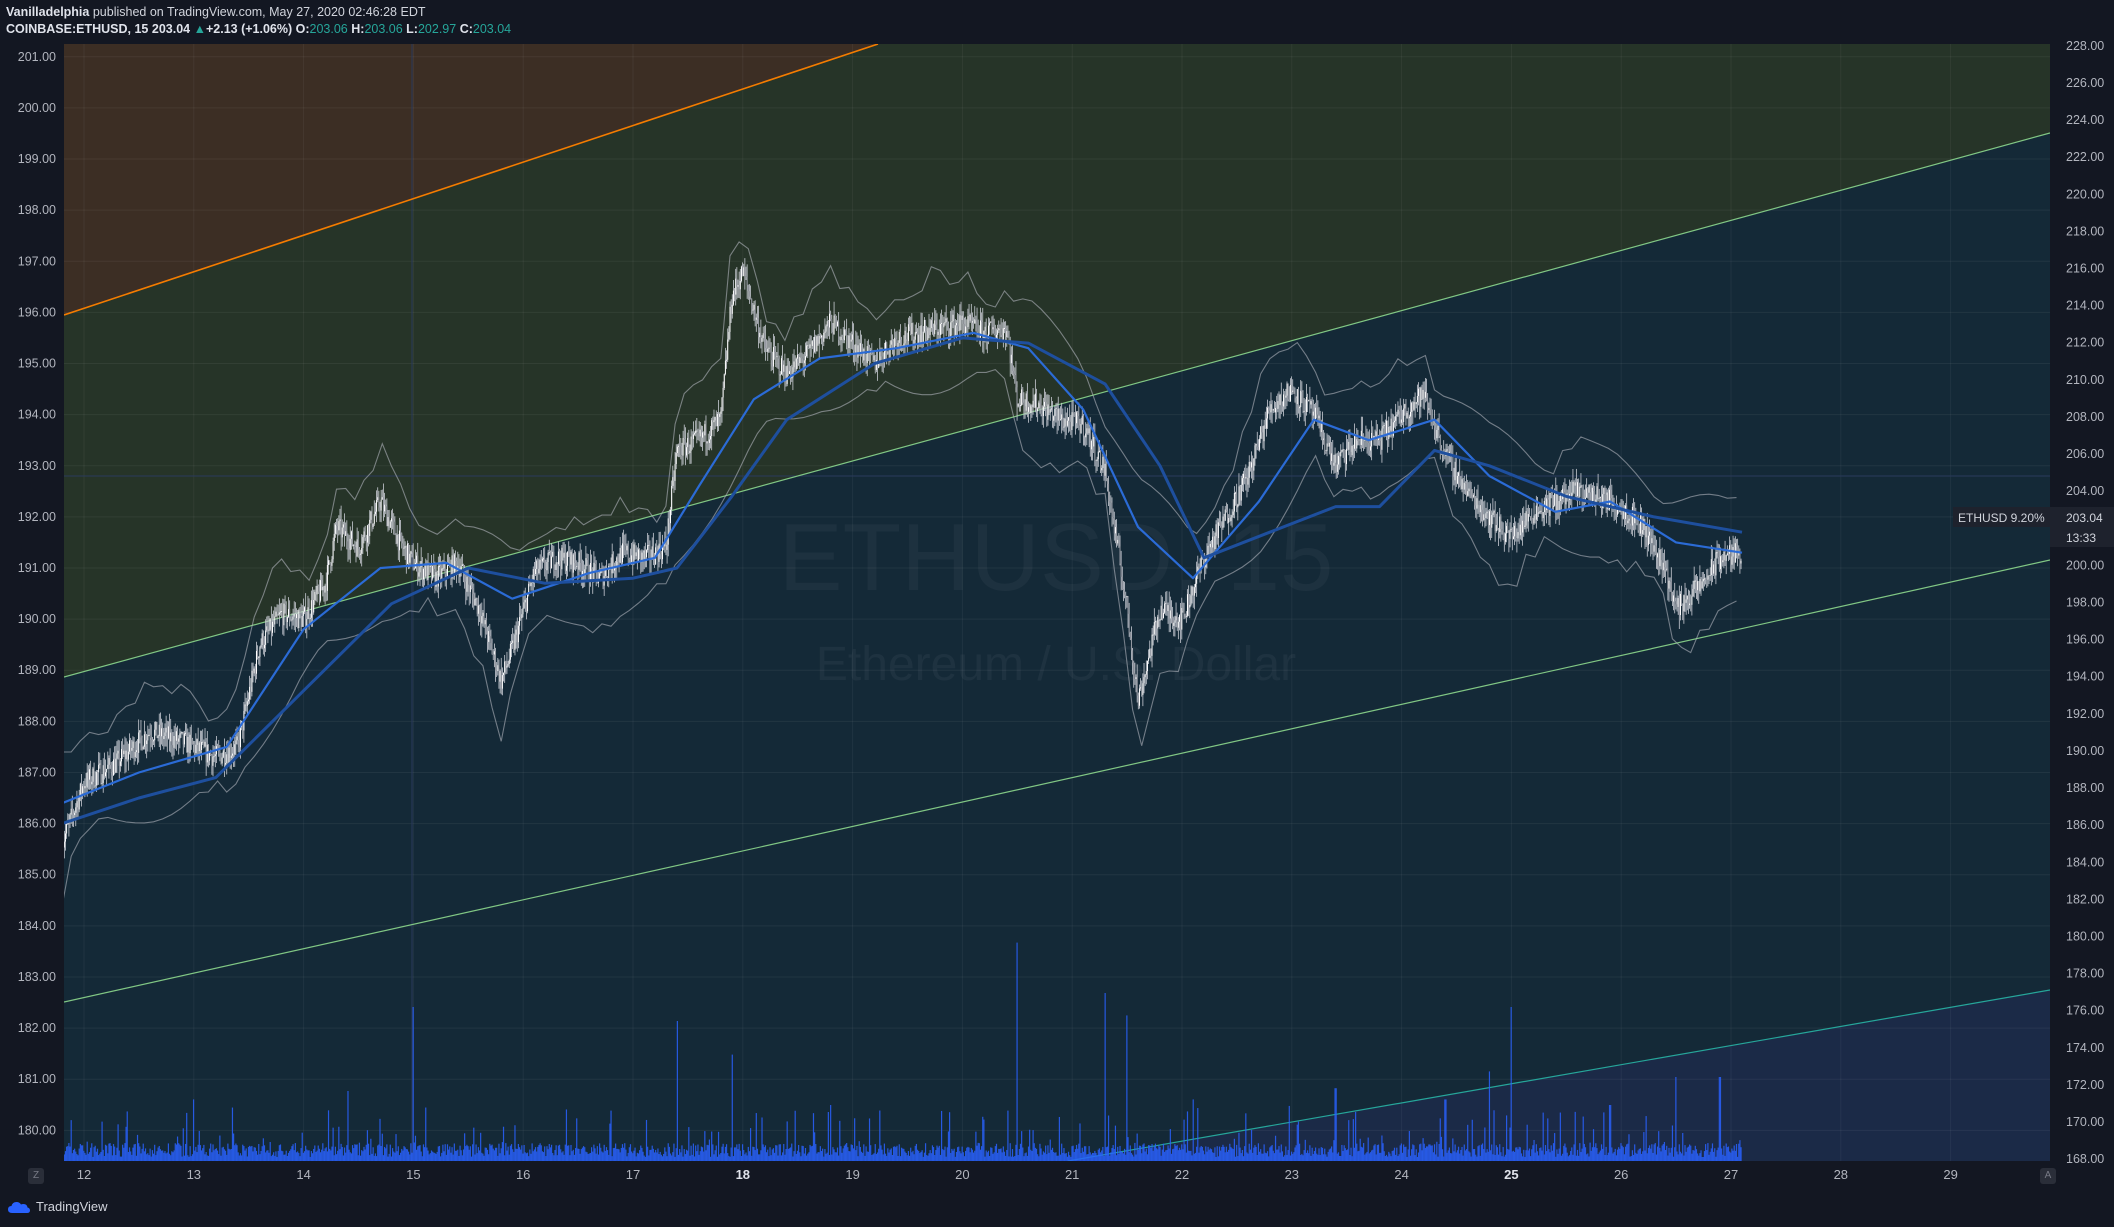 The image size is (2114, 1227). Describe the element at coordinates (1017, 1174) in the screenshot. I see `time-axis: 12 13 14 15 16 17 18 19 20 21 22 23 24 25 26 27 28 29` at that location.